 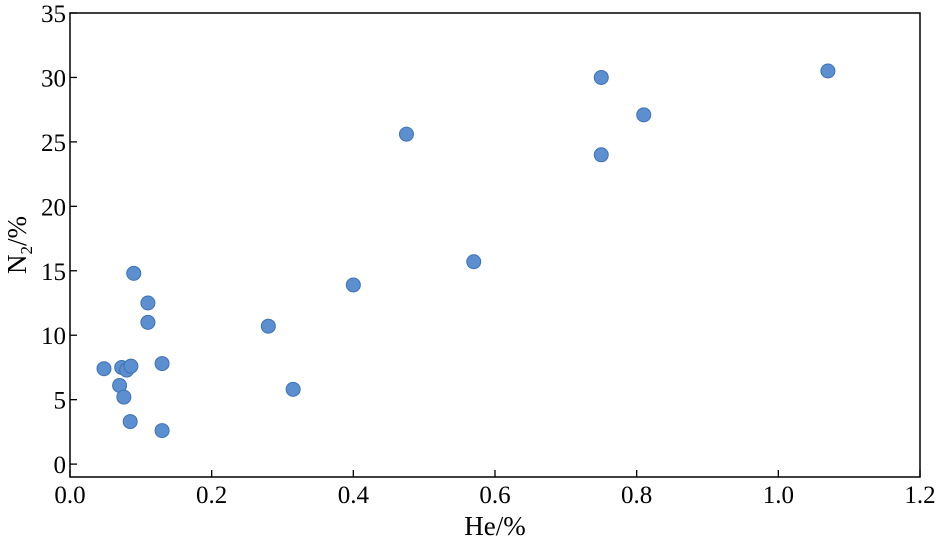 I want to click on y-tick-label: 5, so click(x=60, y=401).